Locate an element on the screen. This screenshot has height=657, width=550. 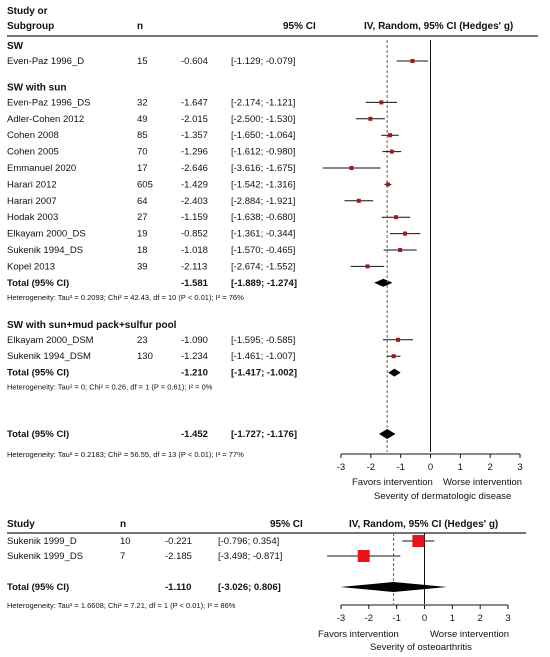
study-ci: [-3.616; -1.675] is located at coordinates (263, 168).